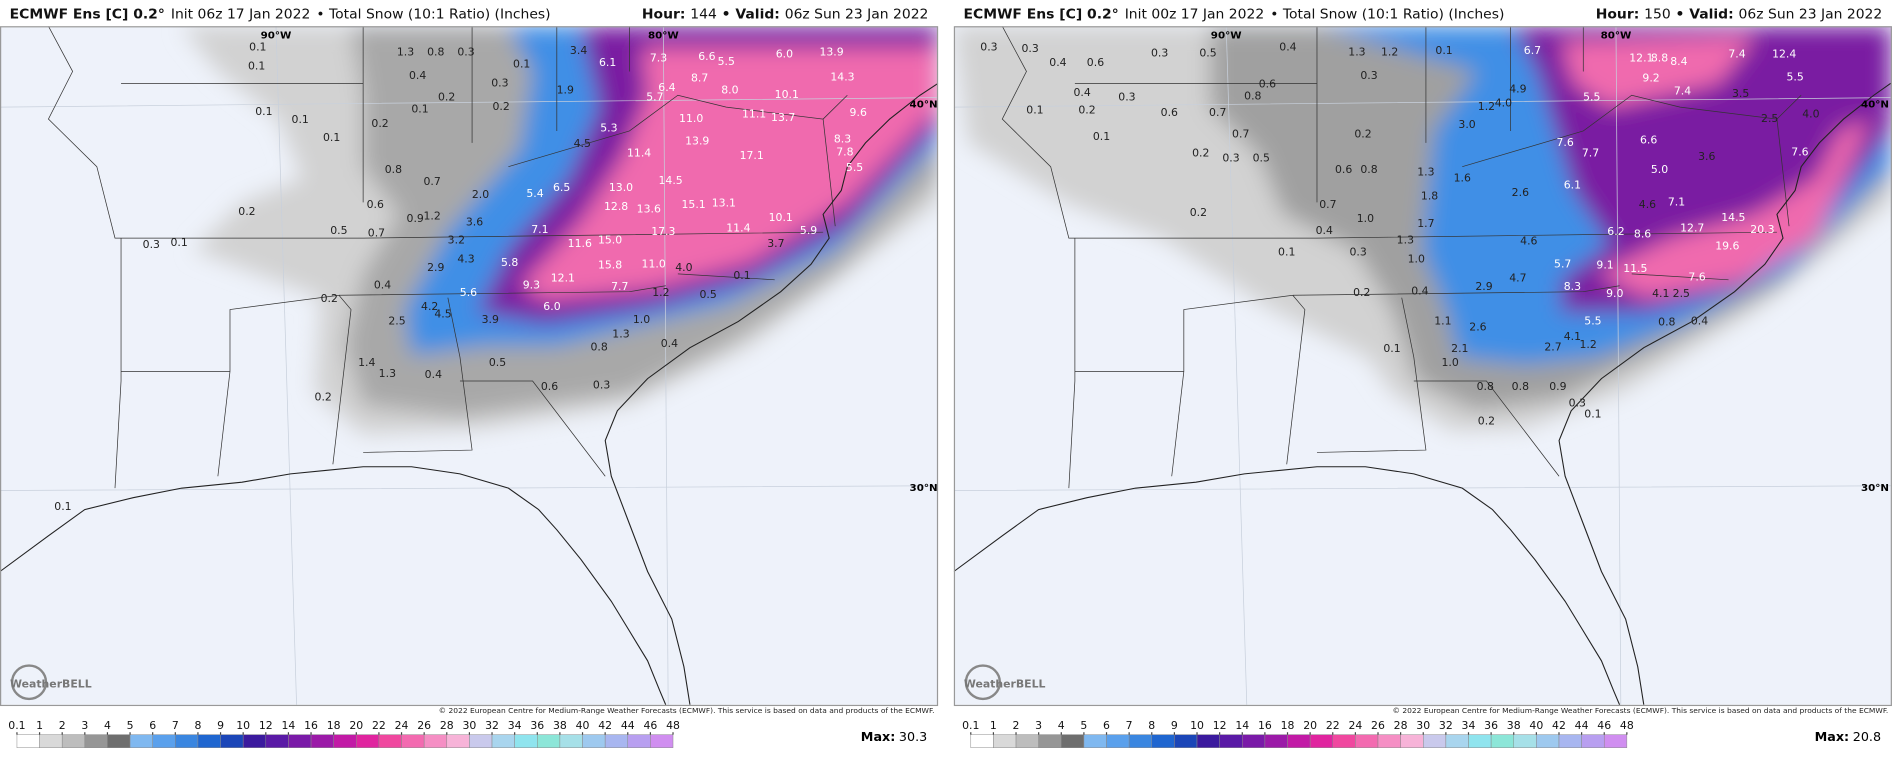 The height and width of the screenshot is (762, 1898). Describe the element at coordinates (1614, 293) in the screenshot. I see `snow-label: 9.0` at that location.